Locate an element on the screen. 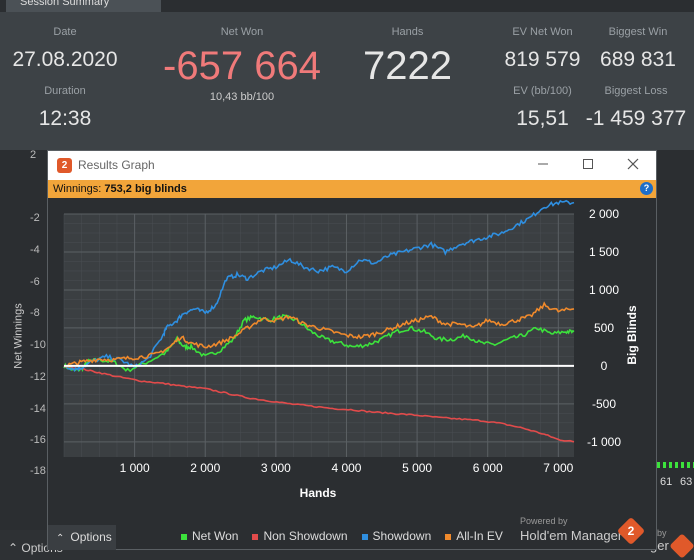 This screenshot has height=560, width=694. legend-label: Non Showdown is located at coordinates (305, 536).